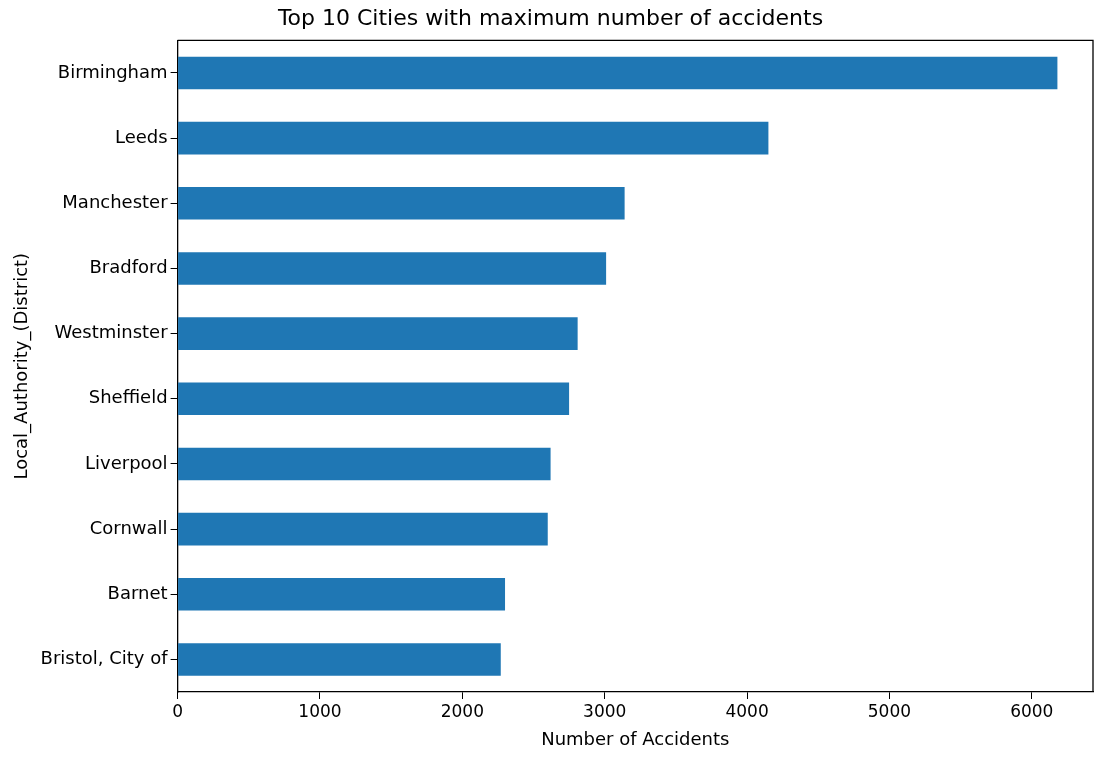 The height and width of the screenshot is (767, 1094). I want to click on x-tick-label: 2000, so click(462, 710).